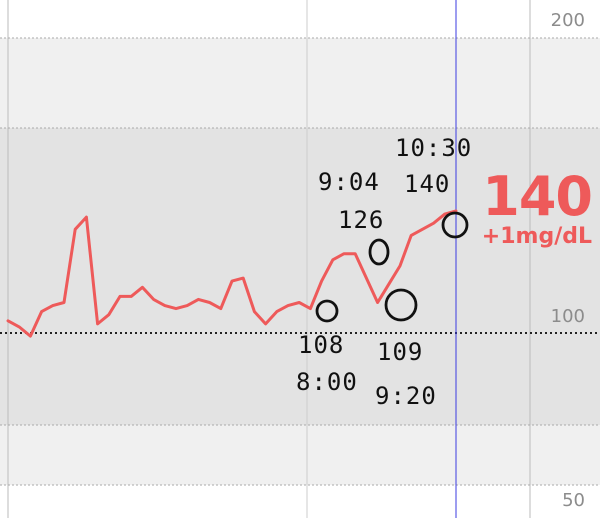 The height and width of the screenshot is (518, 600). I want to click on lower-range-band, so click(300, 455).